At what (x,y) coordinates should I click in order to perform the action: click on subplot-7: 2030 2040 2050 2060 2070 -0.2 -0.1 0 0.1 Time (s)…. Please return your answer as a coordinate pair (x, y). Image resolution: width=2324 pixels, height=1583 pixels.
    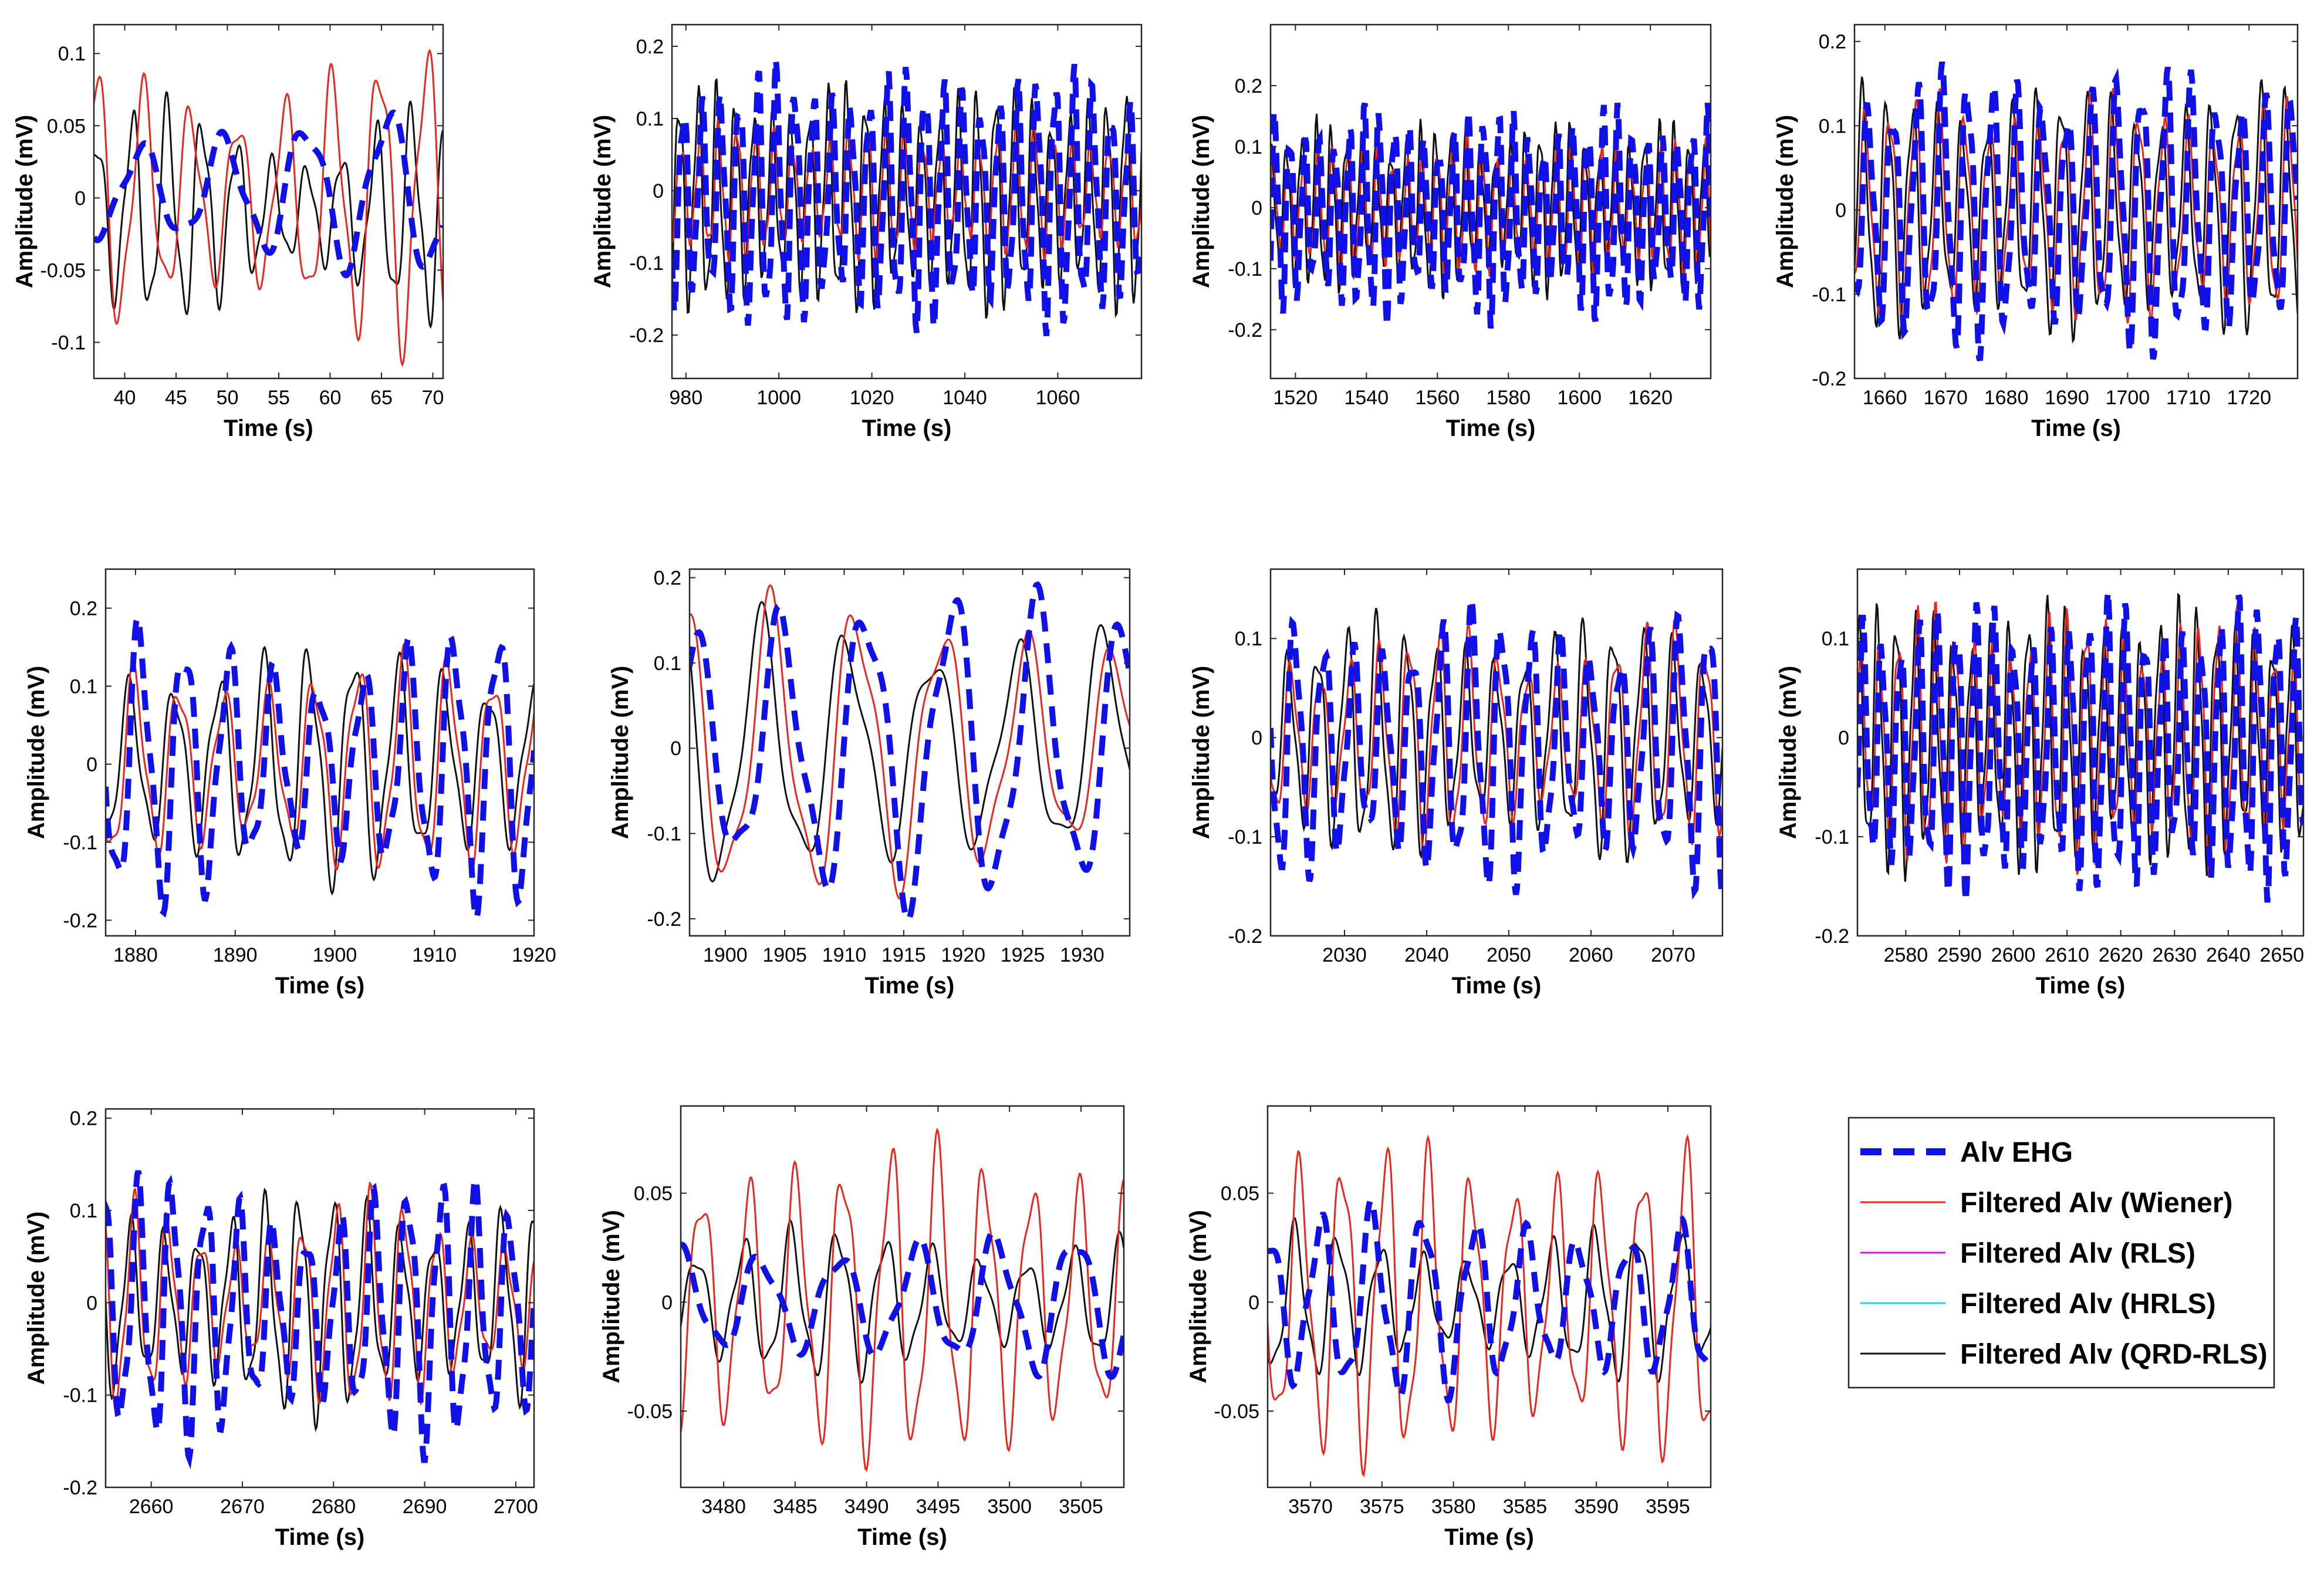
    Looking at the image, I should click on (1456, 783).